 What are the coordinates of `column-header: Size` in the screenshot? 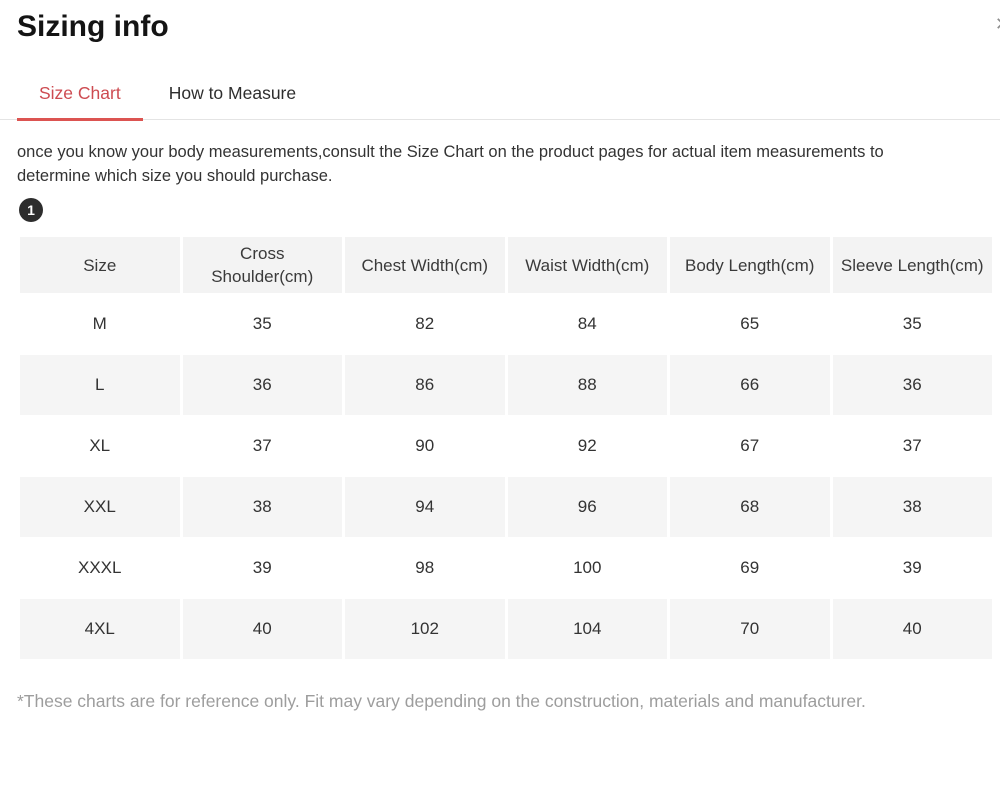 It's located at (100, 265).